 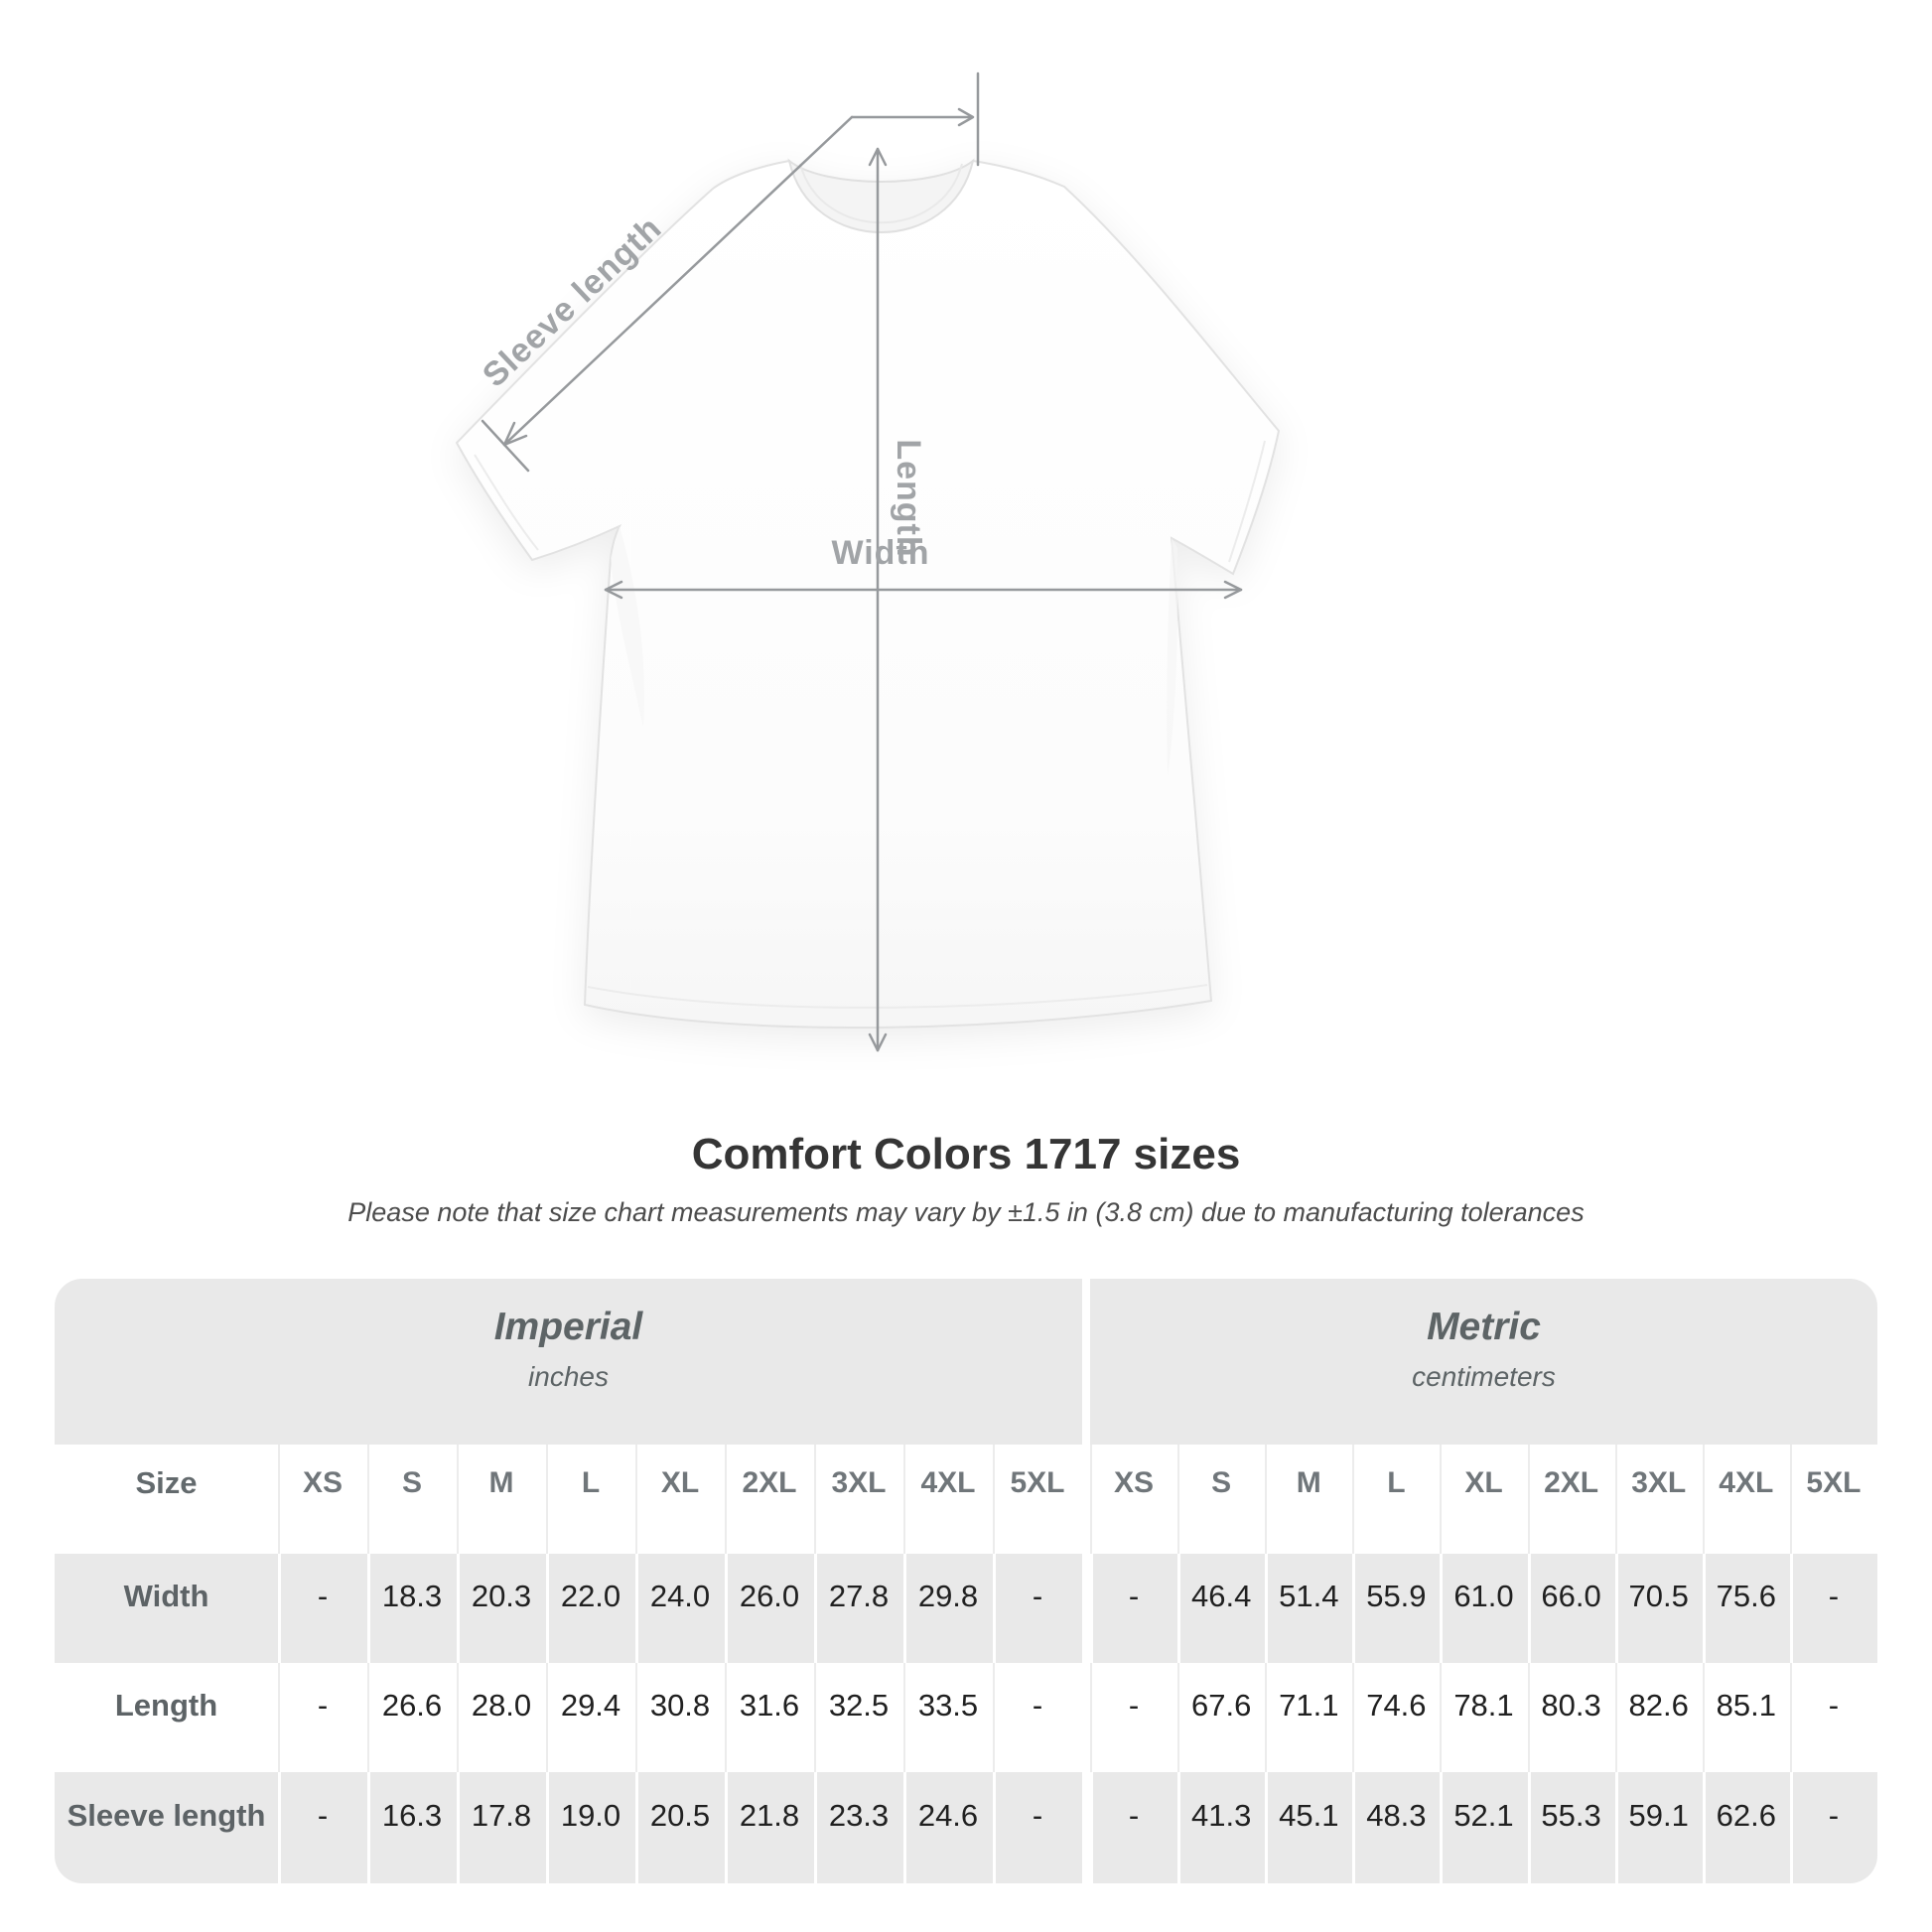 I want to click on table-cell: 16.3, so click(x=412, y=1828).